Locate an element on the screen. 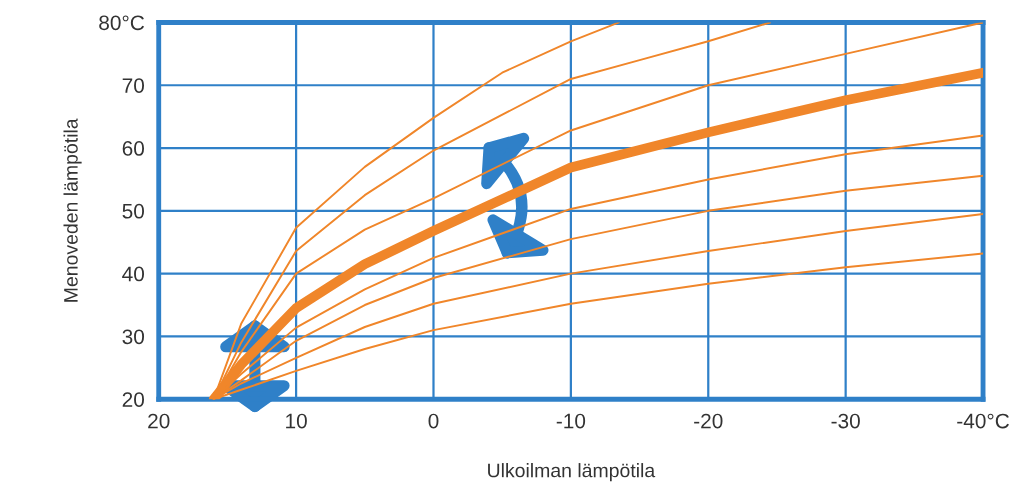 The height and width of the screenshot is (499, 1024). x-tick-label: 20 is located at coordinates (159, 421).